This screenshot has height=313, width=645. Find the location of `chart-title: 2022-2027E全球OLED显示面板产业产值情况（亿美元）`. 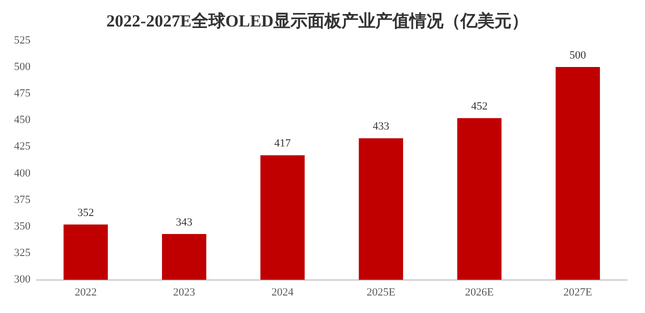

chart-title: 2022-2027E全球OLED显示面板产业产值情况（亿美元） is located at coordinates (317, 21).